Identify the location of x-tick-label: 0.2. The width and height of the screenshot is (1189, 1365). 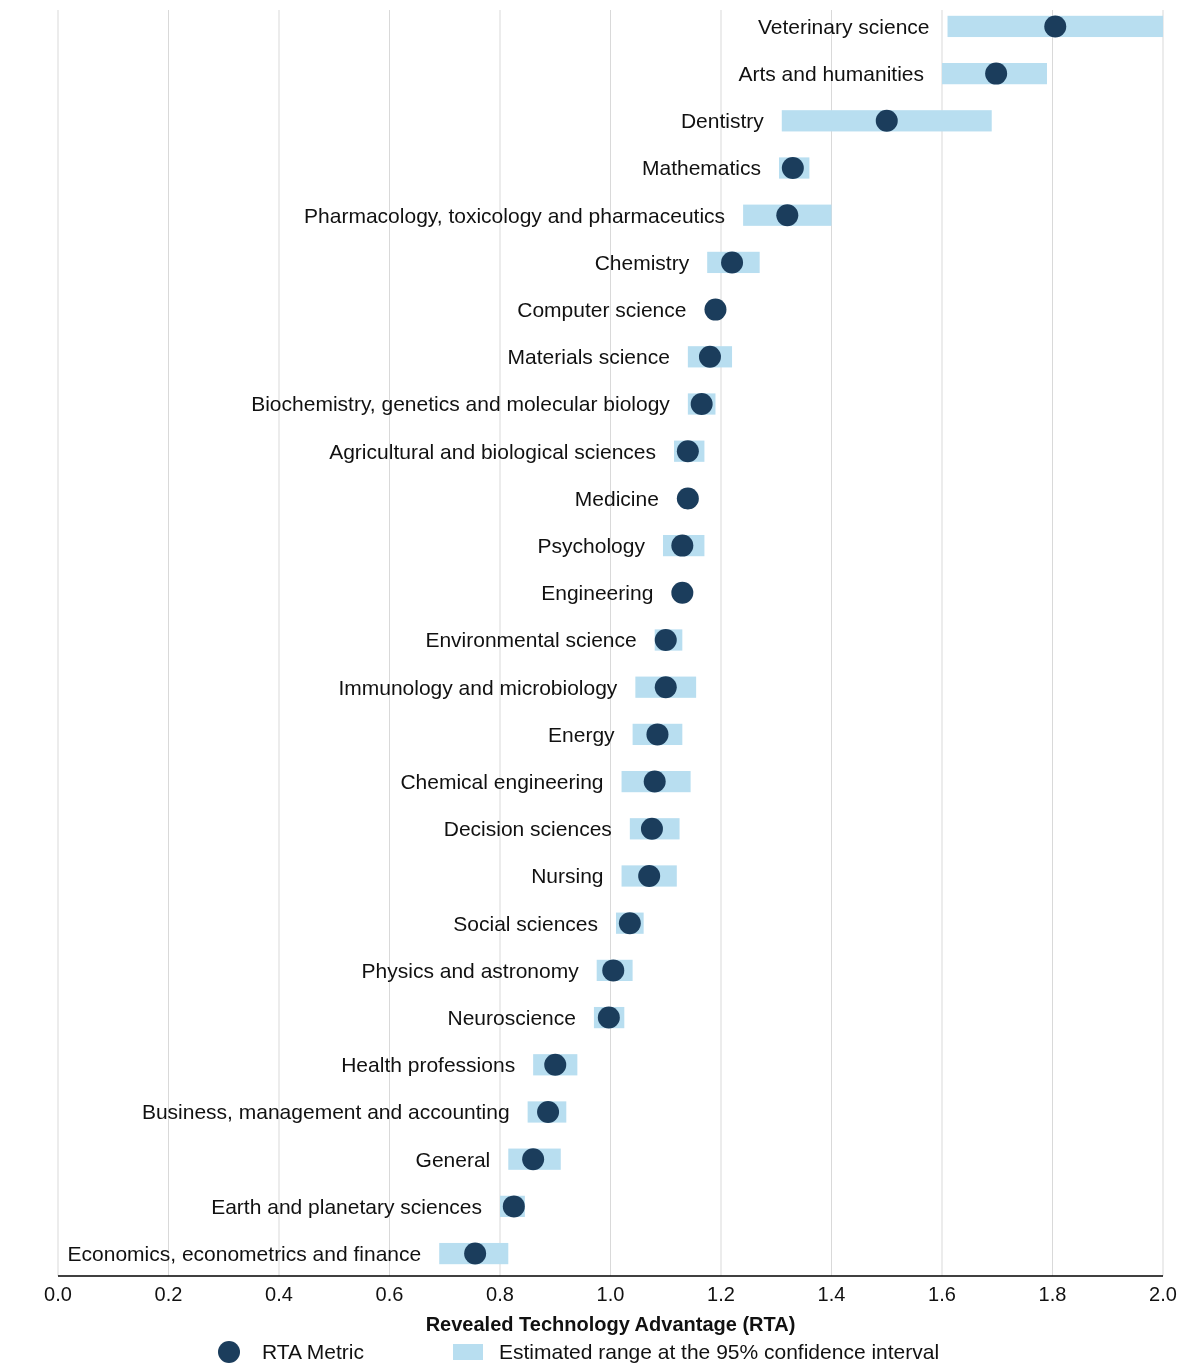
(168, 1294).